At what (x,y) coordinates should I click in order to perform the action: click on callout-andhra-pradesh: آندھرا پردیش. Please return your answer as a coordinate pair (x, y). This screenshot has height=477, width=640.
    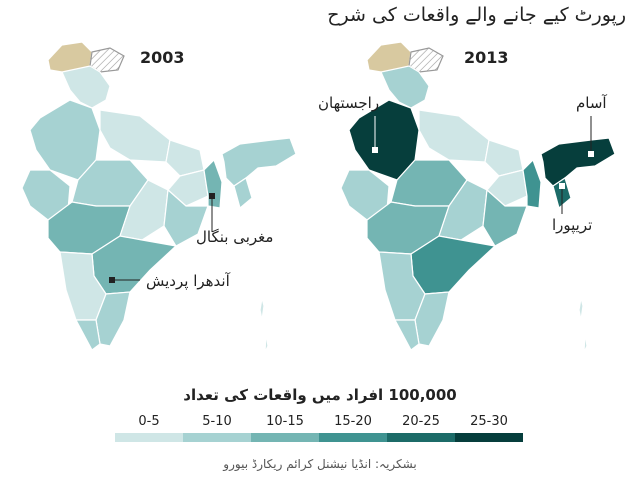
    Looking at the image, I should click on (188, 281).